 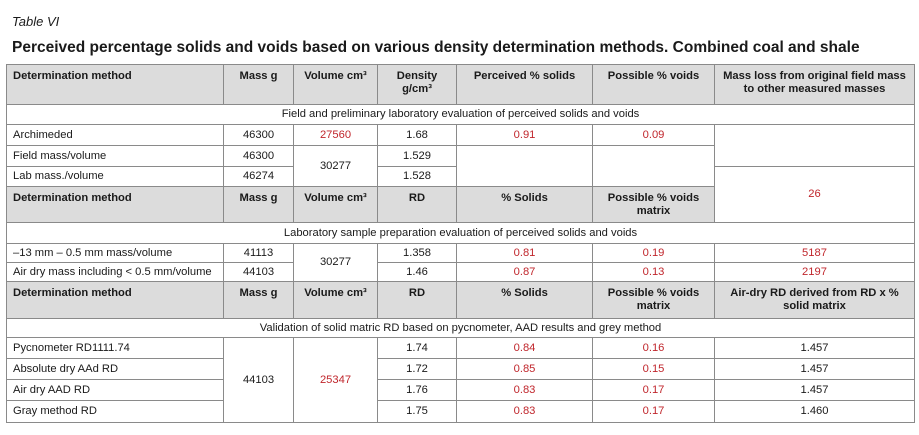 What do you see at coordinates (115, 135) in the screenshot?
I see `method-cell: Archimeded` at bounding box center [115, 135].